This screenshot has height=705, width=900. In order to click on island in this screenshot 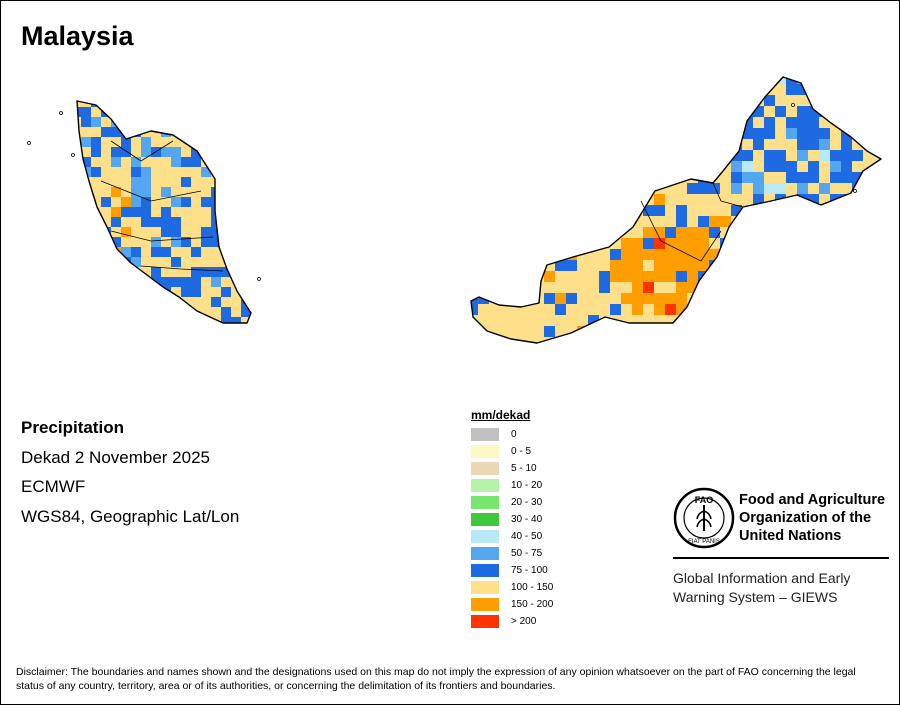, I will do `click(259, 279)`.